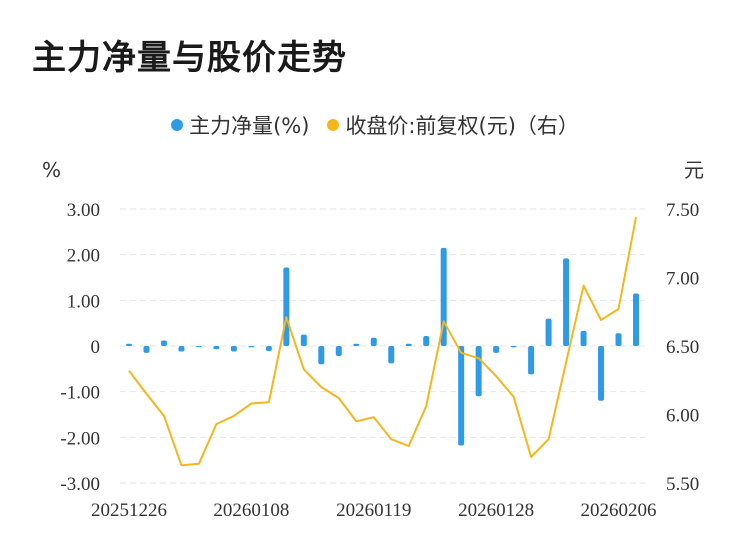 The width and height of the screenshot is (750, 558). What do you see at coordinates (462, 126) in the screenshot?
I see `legend-label-close-price: 收盘价:前复权(元)（右）` at bounding box center [462, 126].